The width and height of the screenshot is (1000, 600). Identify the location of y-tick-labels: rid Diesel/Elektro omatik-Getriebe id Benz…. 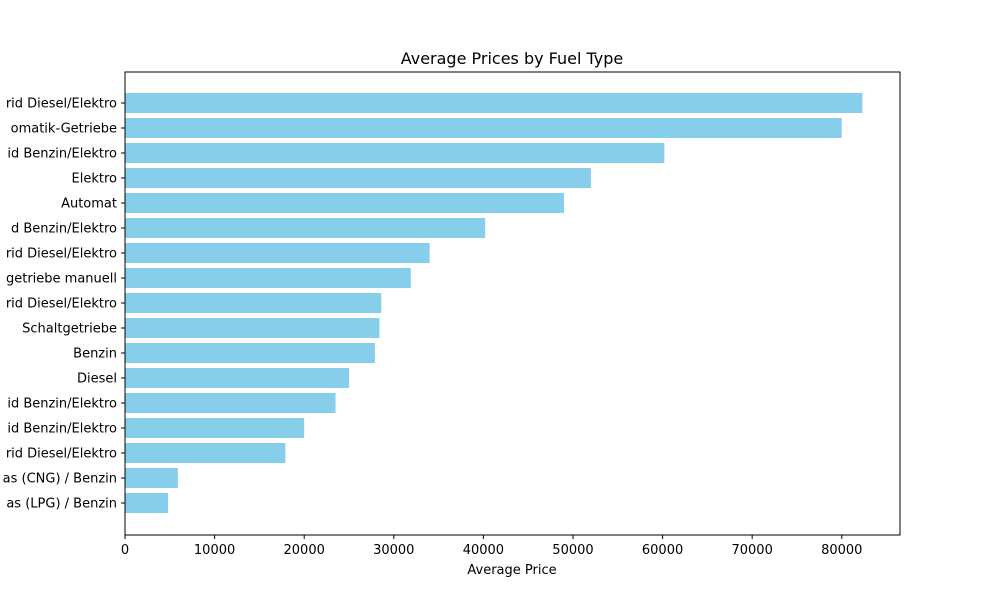
(64, 304).